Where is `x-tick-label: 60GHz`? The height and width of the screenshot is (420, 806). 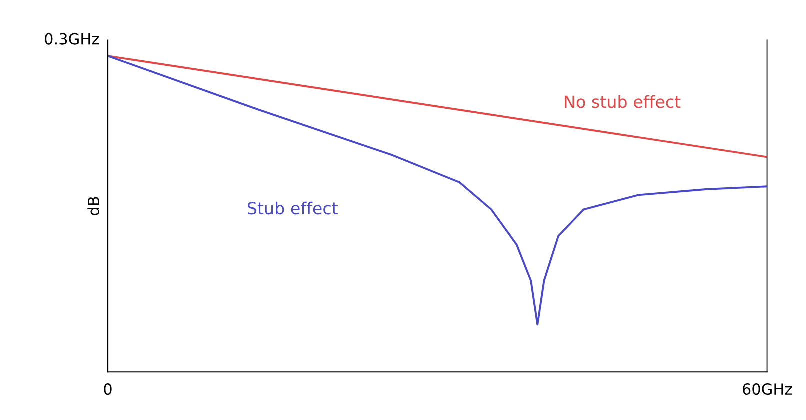 x-tick-label: 60GHz is located at coordinates (767, 390).